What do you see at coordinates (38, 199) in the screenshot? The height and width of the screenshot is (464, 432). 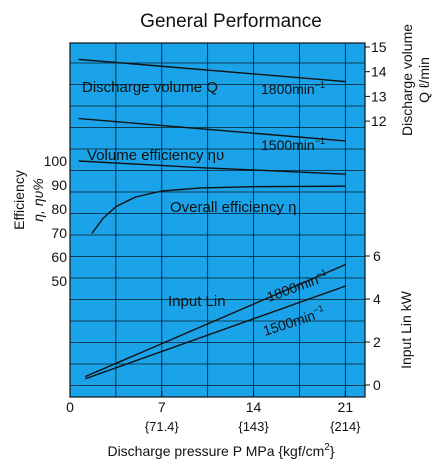 I see `left-axis-label-line2: η, ηυ%` at bounding box center [38, 199].